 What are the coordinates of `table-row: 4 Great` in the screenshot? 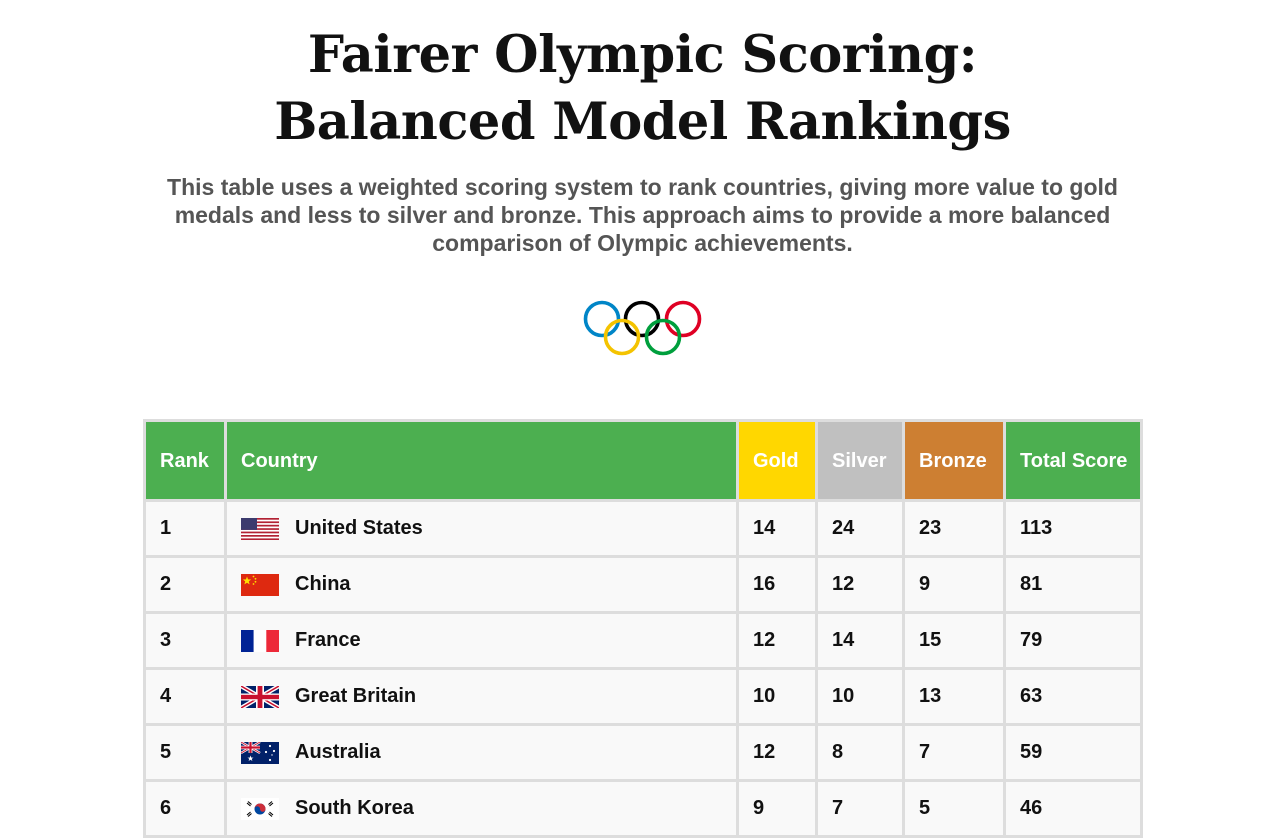 It's located at (643, 696).